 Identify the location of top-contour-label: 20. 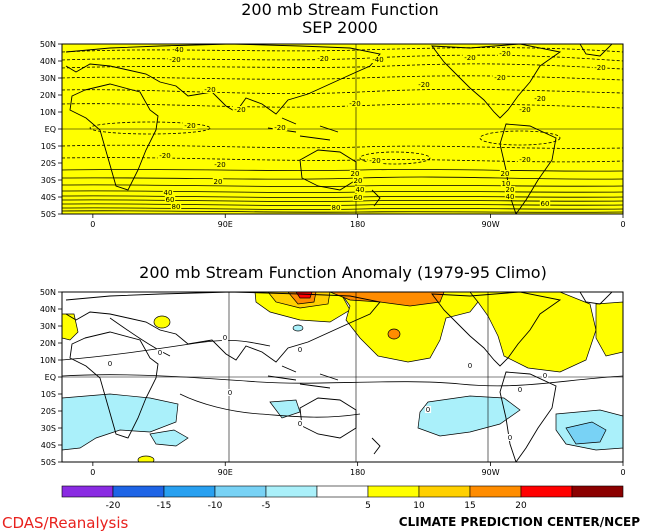
(355, 174).